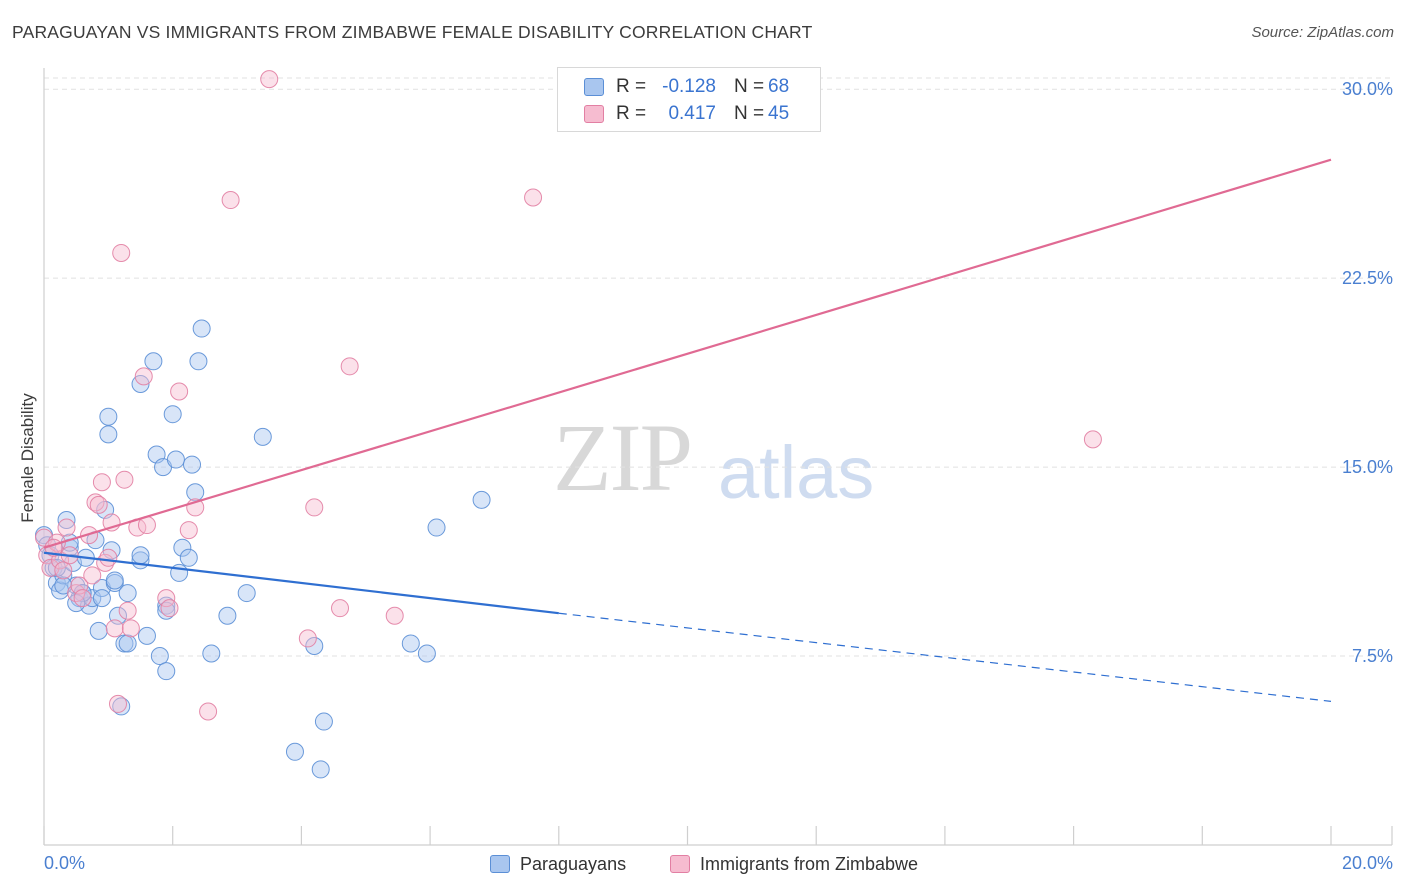  I want to click on bottom-legend-label: Paraguayans, so click(573, 863).